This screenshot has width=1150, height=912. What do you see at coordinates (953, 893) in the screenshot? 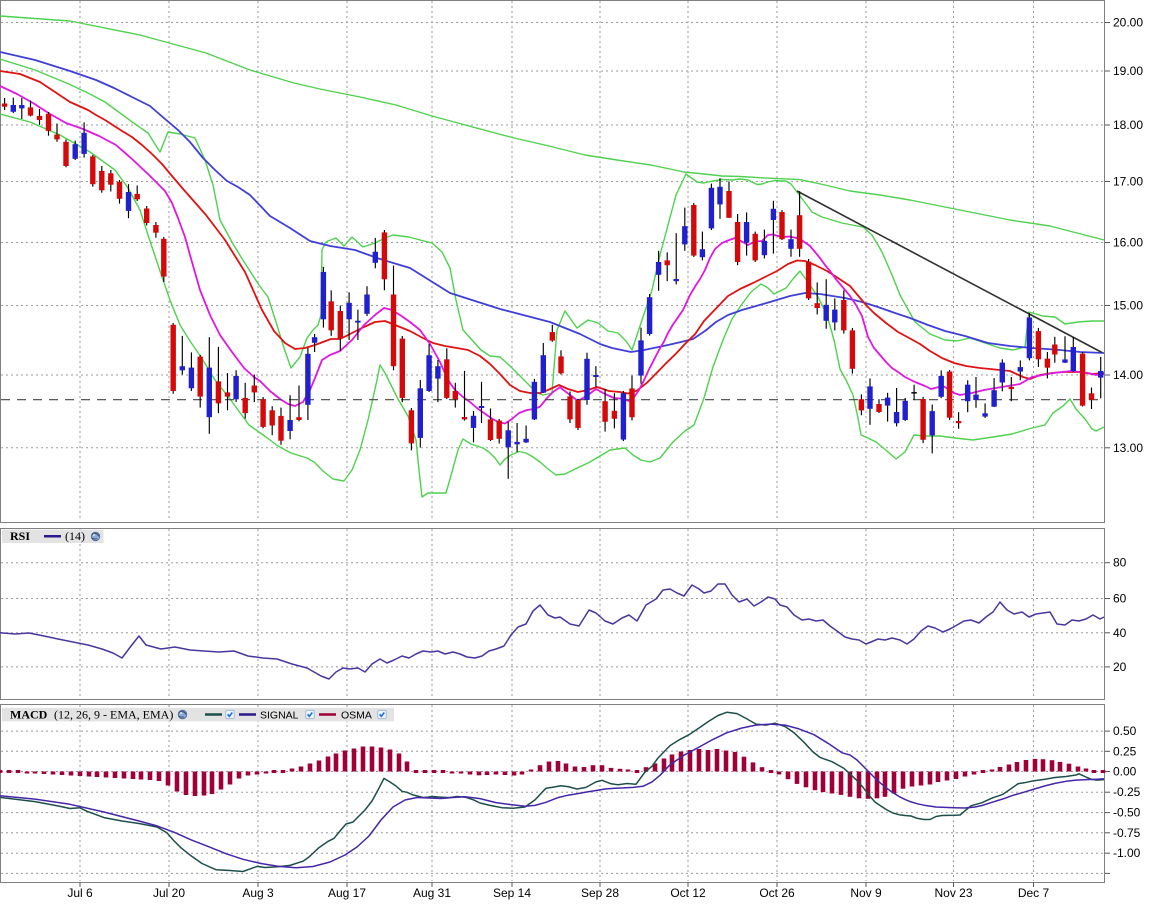
I see `svg-text: Nov 23` at bounding box center [953, 893].